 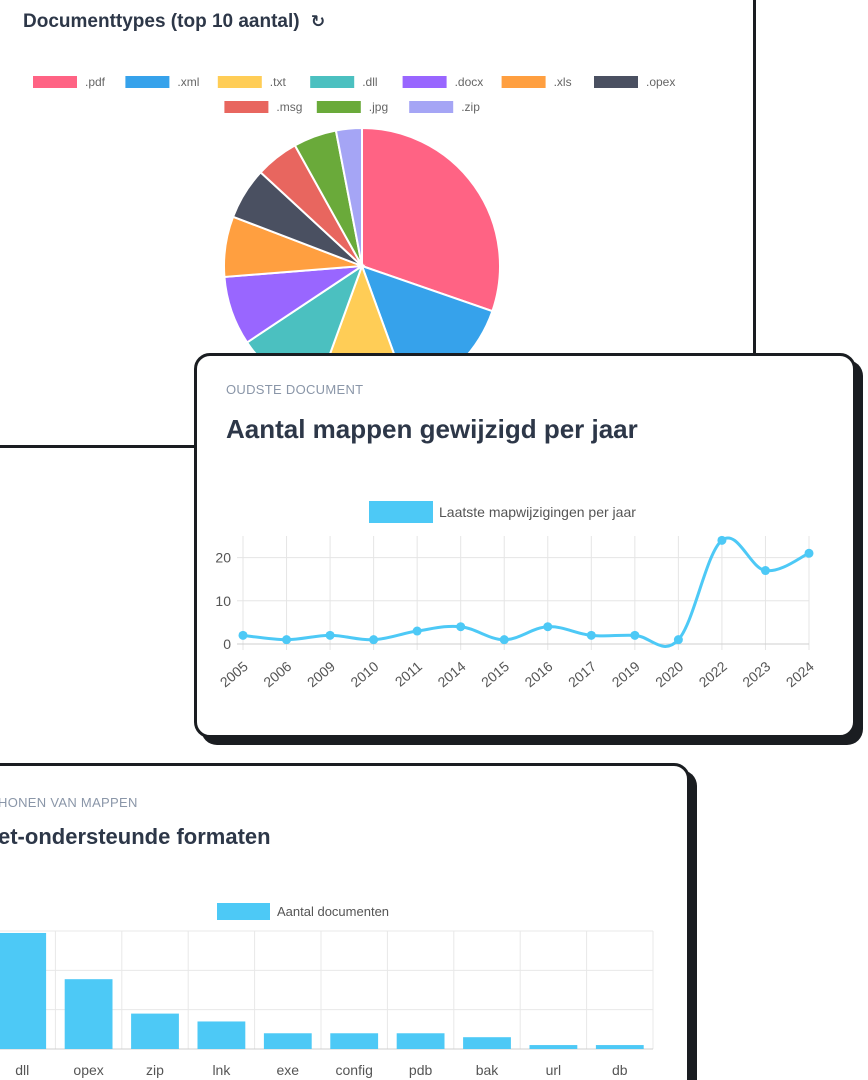 What do you see at coordinates (88, 1070) in the screenshot?
I see `bar-xtick-label: opex` at bounding box center [88, 1070].